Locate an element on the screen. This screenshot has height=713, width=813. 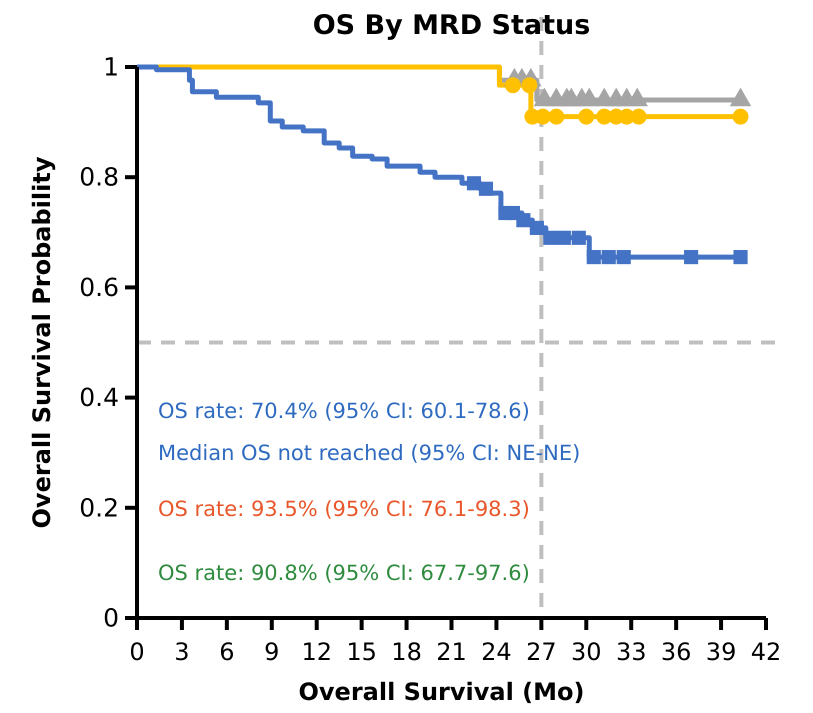
x-tick-label: 27 is located at coordinates (541, 652).